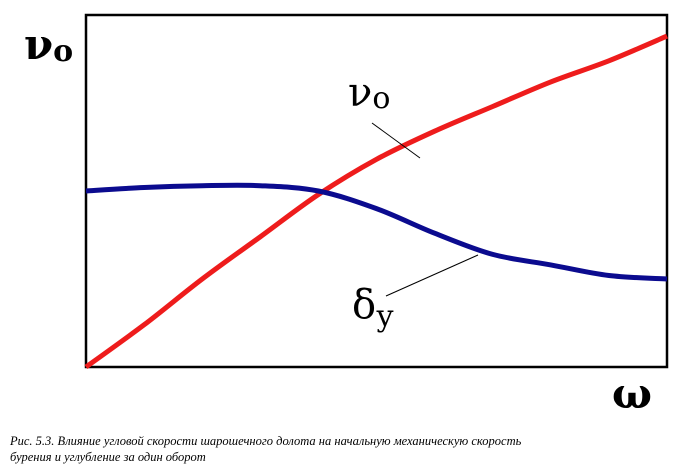 The height and width of the screenshot is (474, 679). I want to click on blue-curve-label: δу, so click(373, 308).